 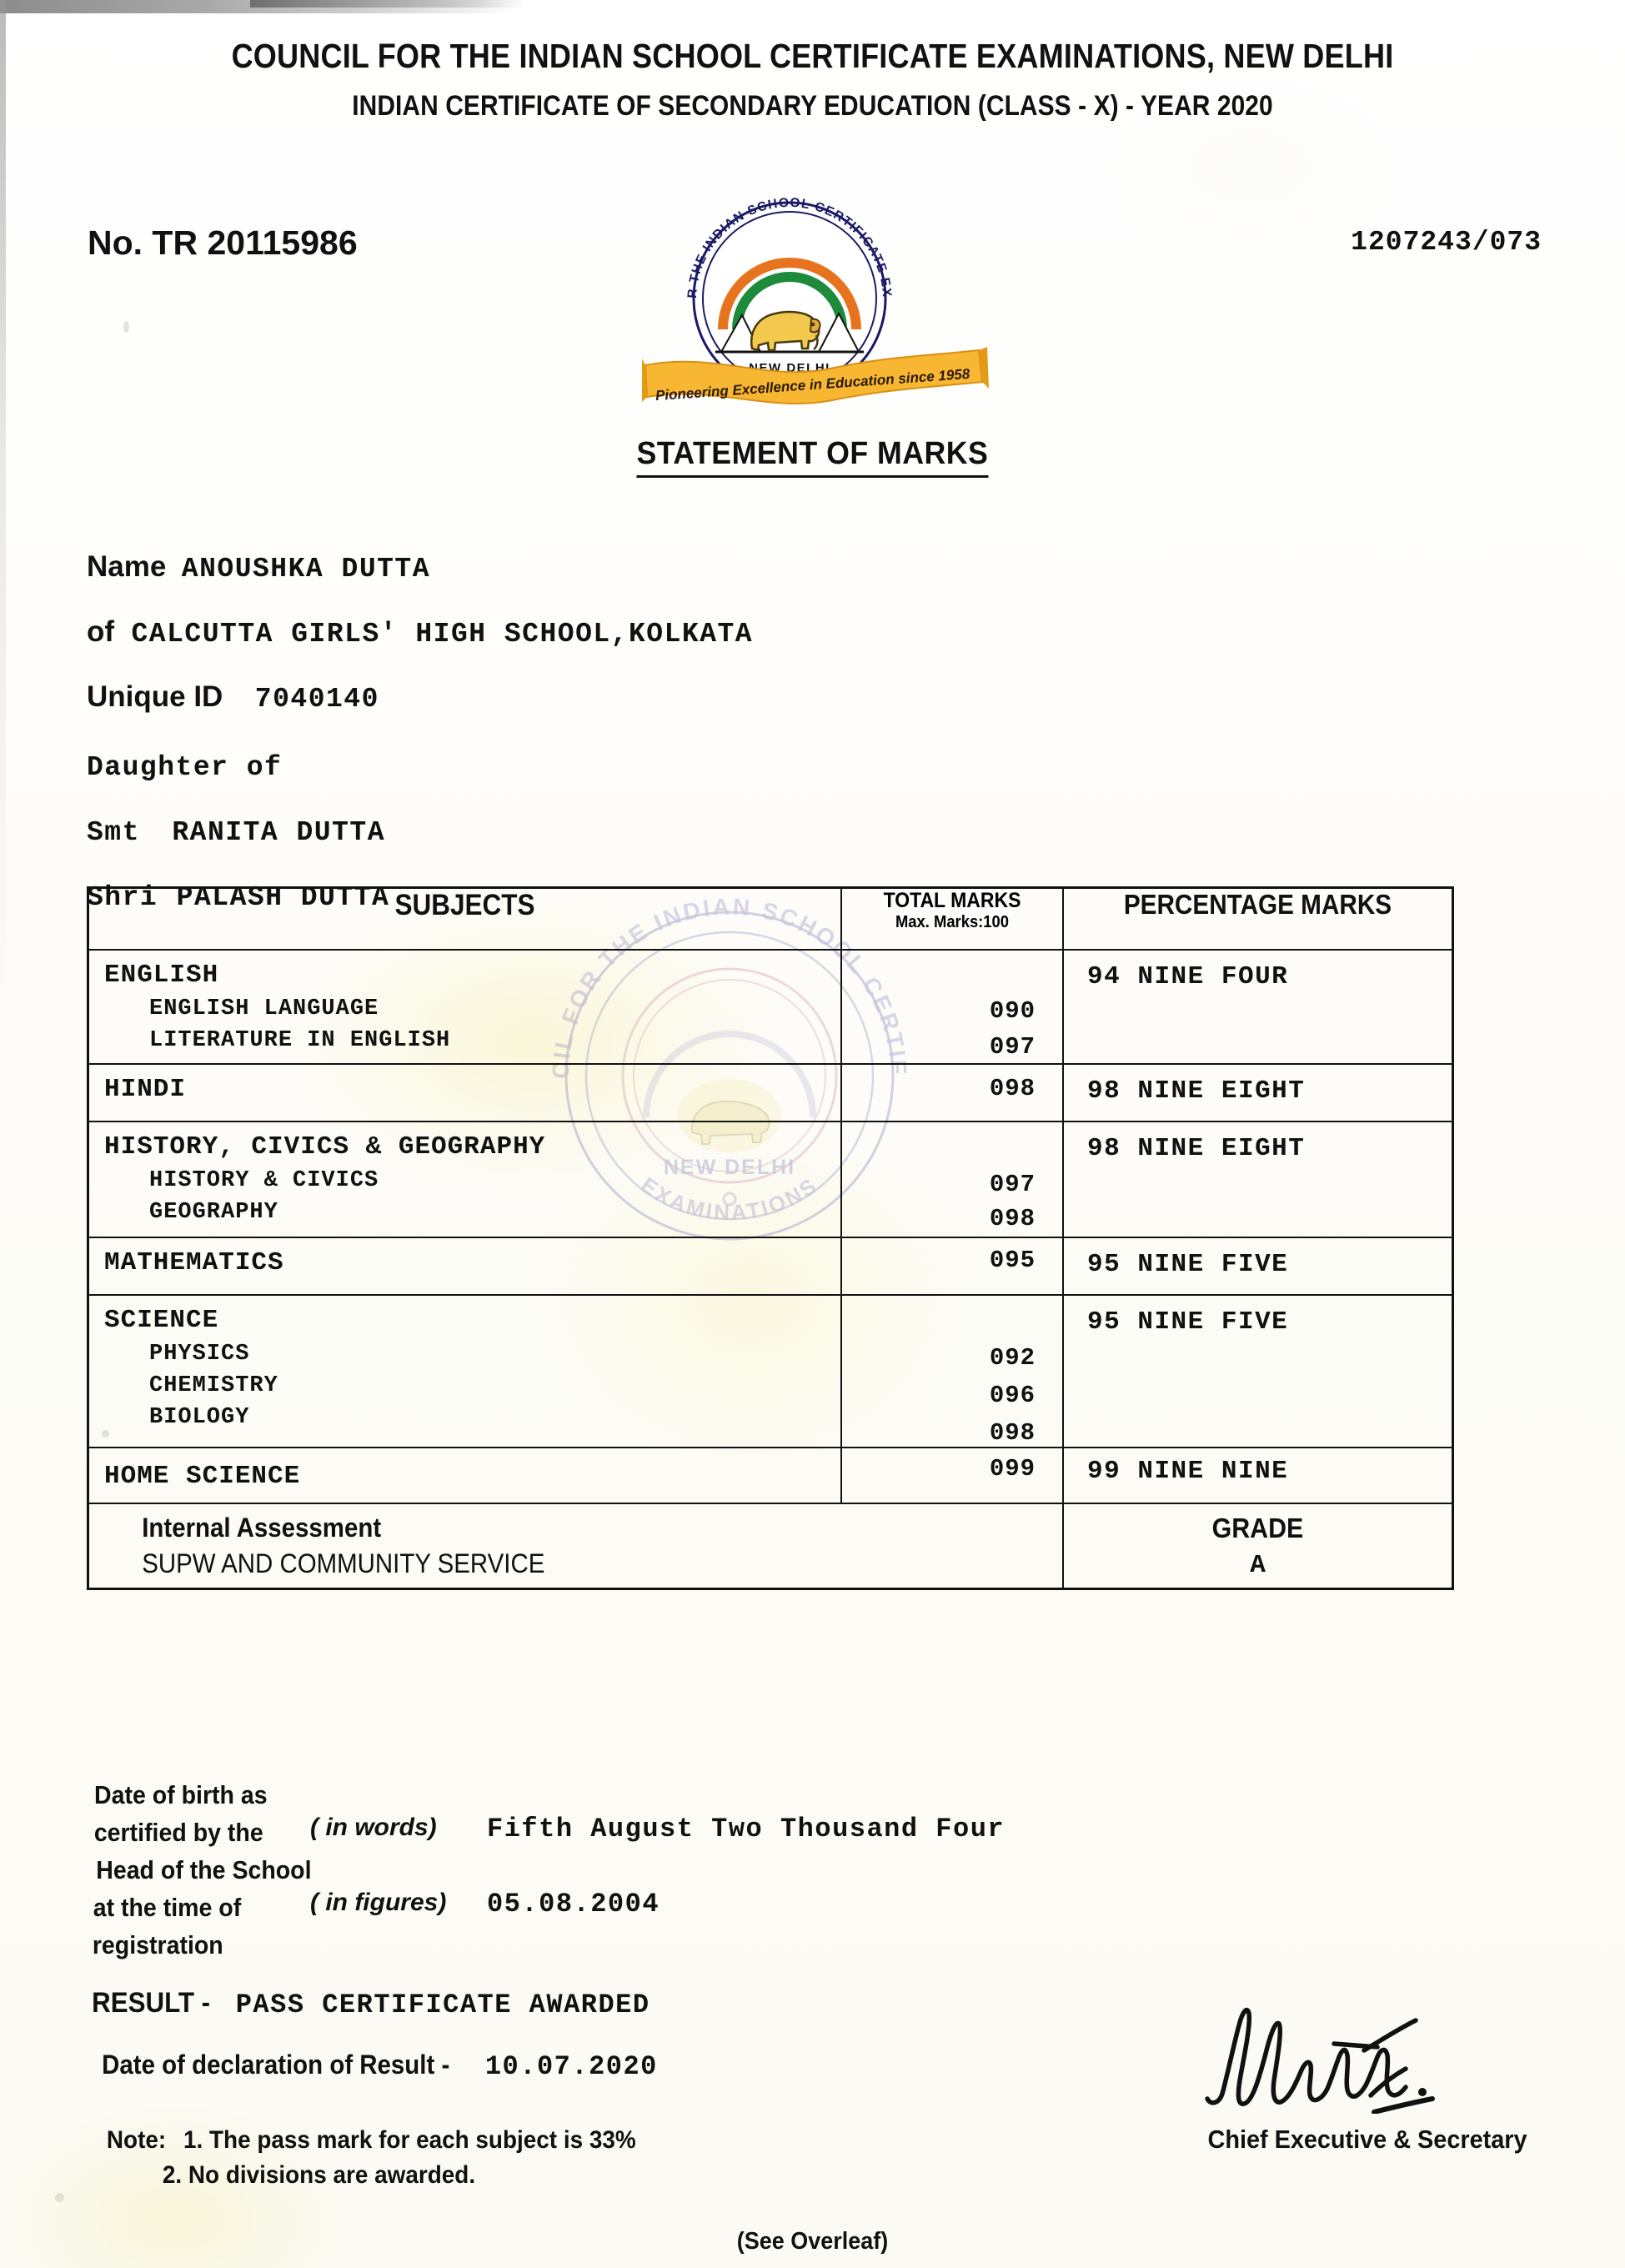 I want to click on subject-cell: HOME SCIENCE, so click(x=465, y=1475).